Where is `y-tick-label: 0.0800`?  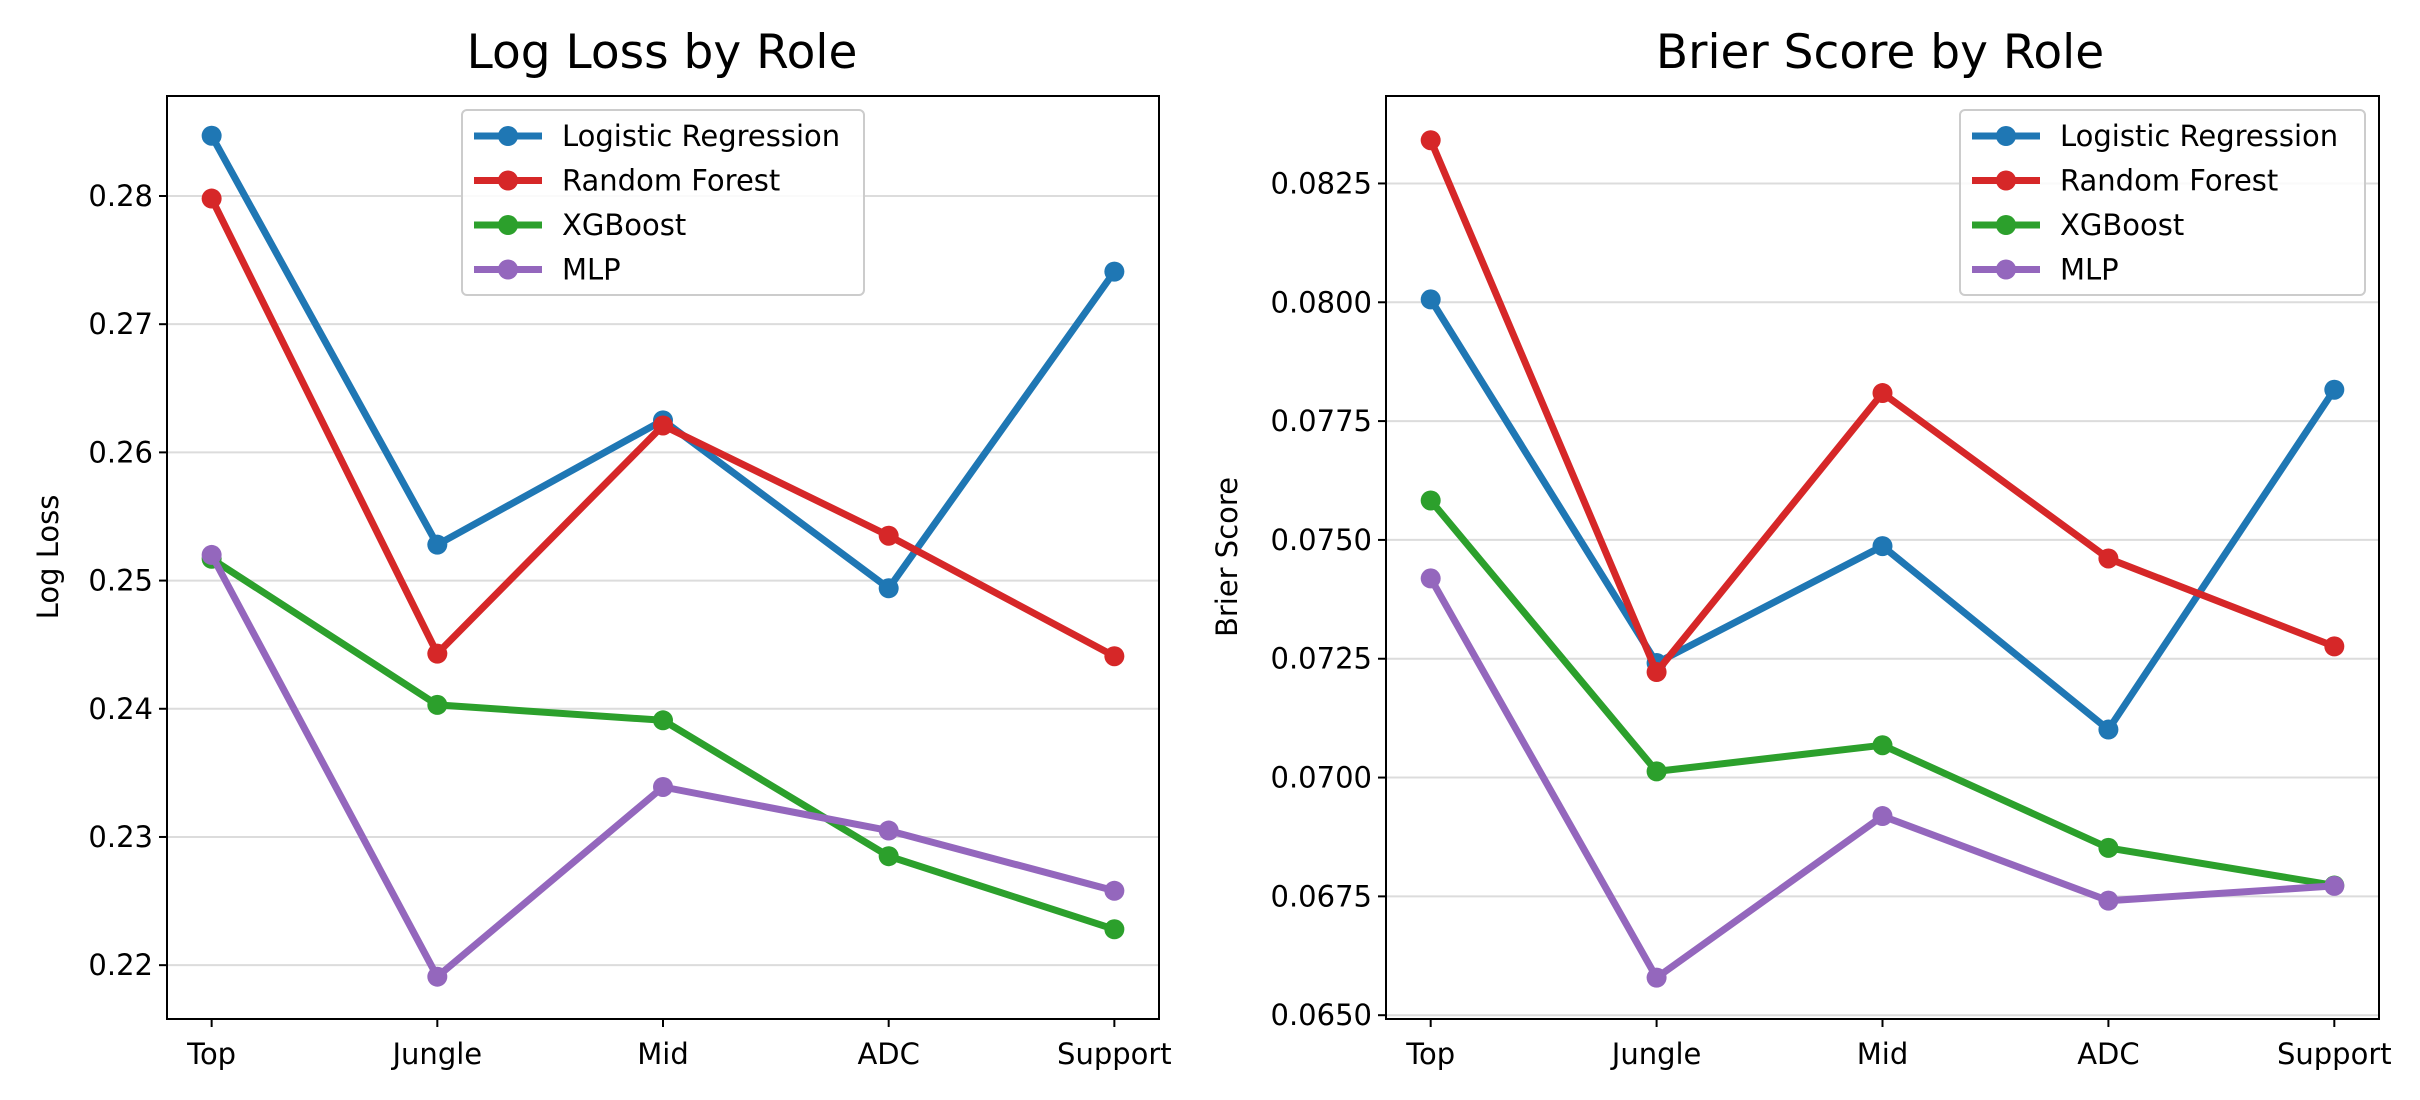 y-tick-label: 0.0800 is located at coordinates (1321, 302).